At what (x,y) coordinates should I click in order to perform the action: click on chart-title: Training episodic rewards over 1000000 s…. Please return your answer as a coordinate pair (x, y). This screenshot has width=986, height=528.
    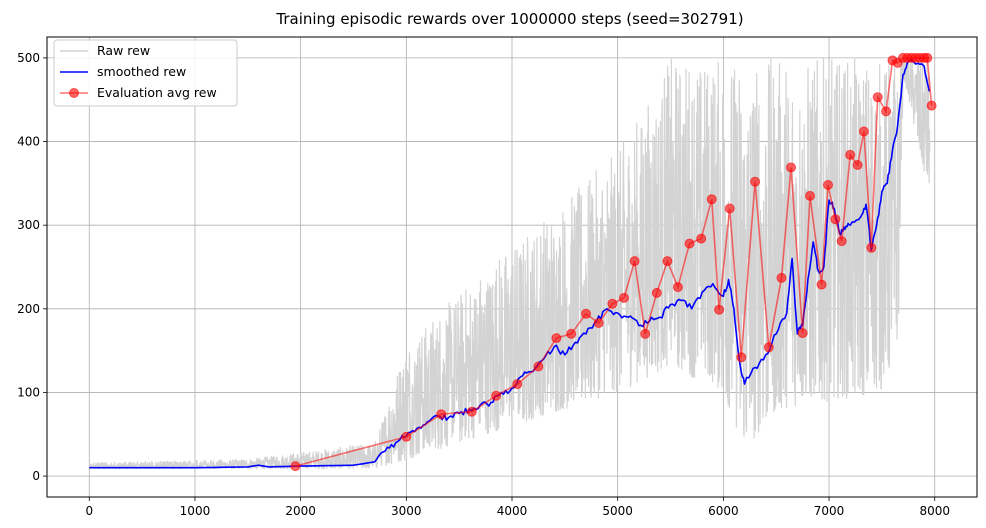
    Looking at the image, I should click on (509, 19).